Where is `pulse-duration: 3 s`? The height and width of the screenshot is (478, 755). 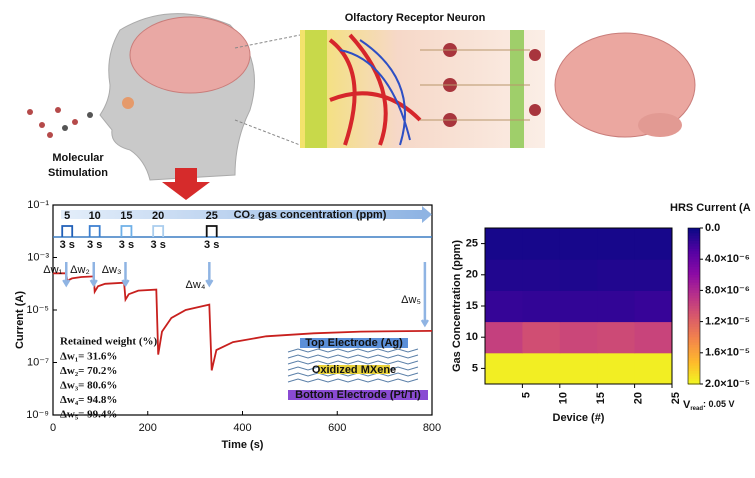 pulse-duration: 3 s is located at coordinates (94, 245).